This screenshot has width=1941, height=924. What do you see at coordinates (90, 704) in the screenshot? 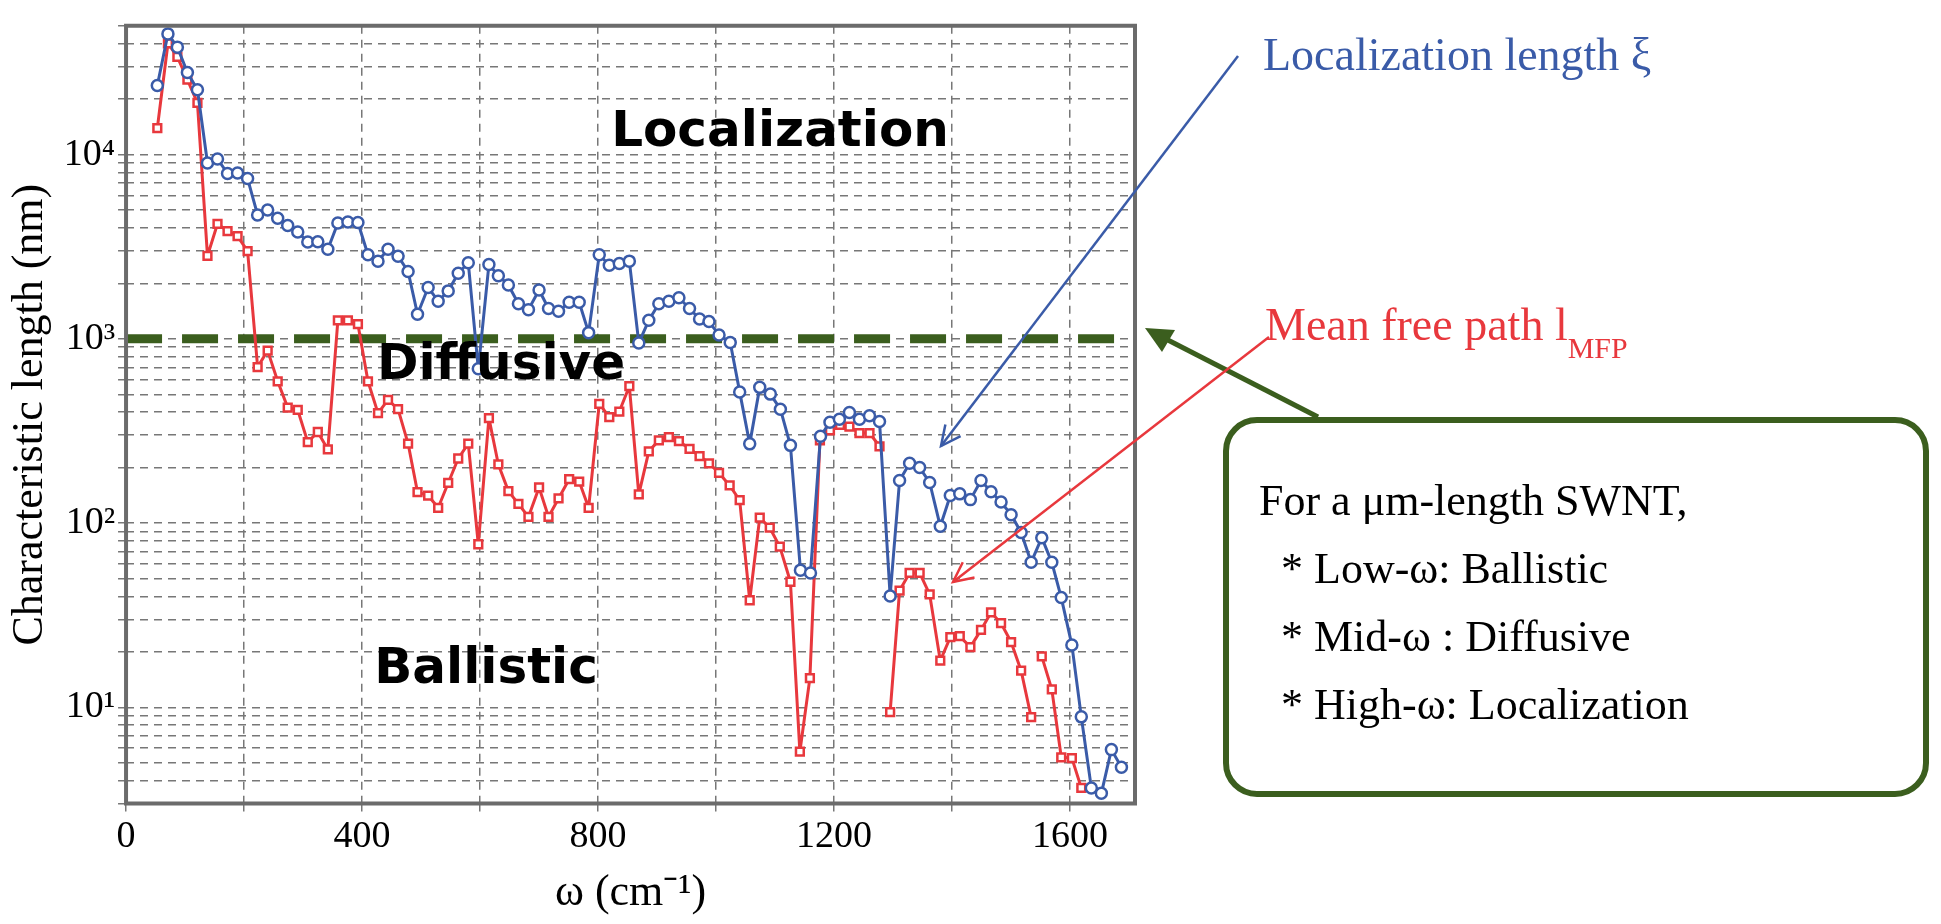
I see `y-tick-label: 10¹` at bounding box center [90, 704].